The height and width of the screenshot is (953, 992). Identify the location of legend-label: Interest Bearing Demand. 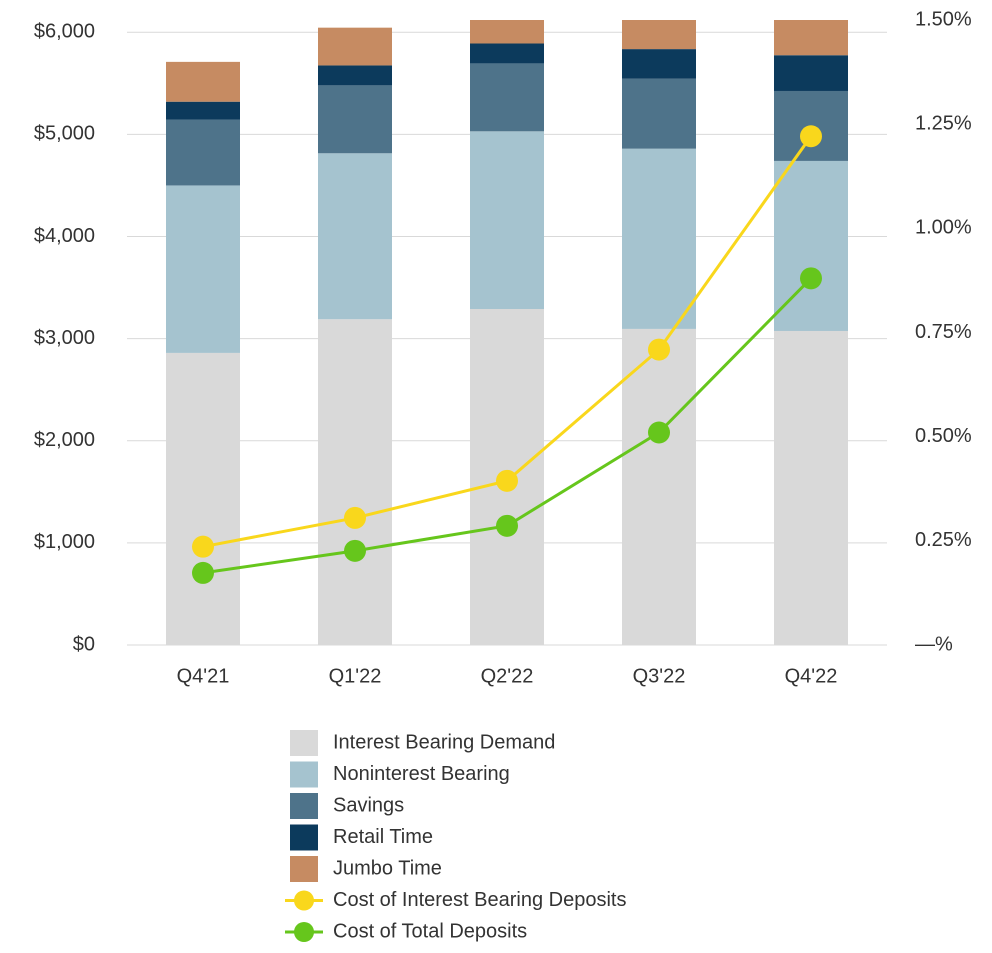
(444, 742).